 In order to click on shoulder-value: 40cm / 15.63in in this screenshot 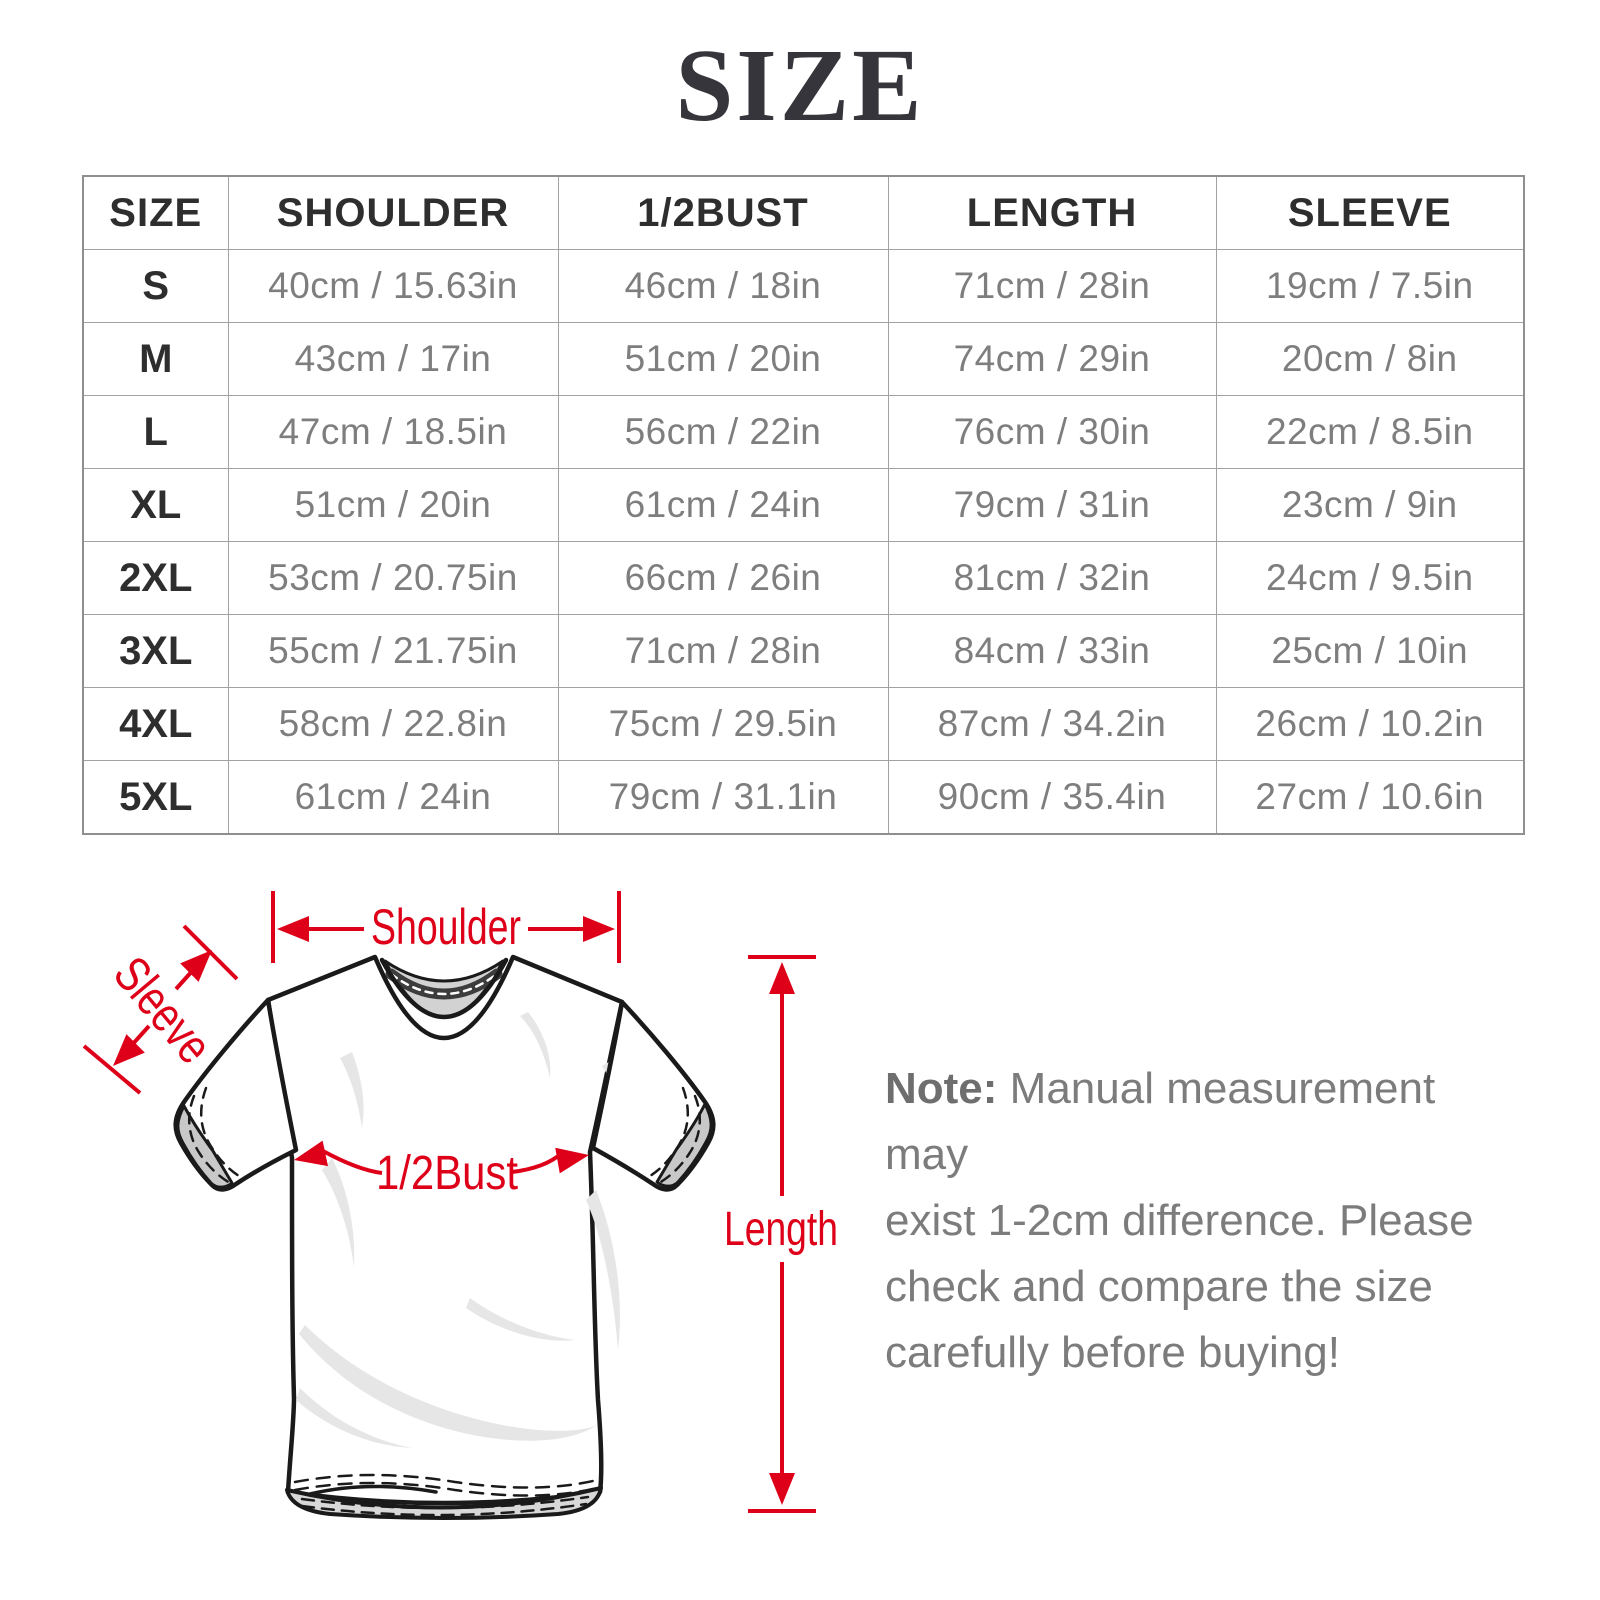, I will do `click(393, 286)`.